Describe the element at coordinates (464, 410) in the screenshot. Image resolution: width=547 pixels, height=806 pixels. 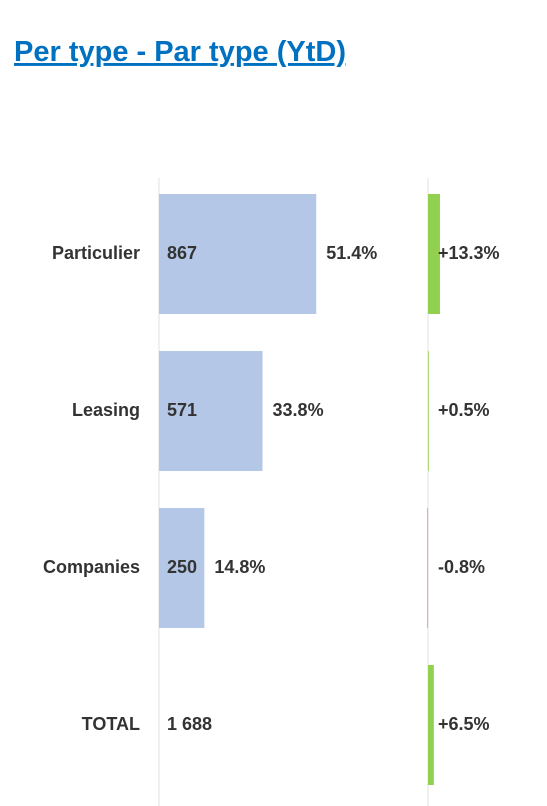
I see `change-label: +0.5%` at that location.